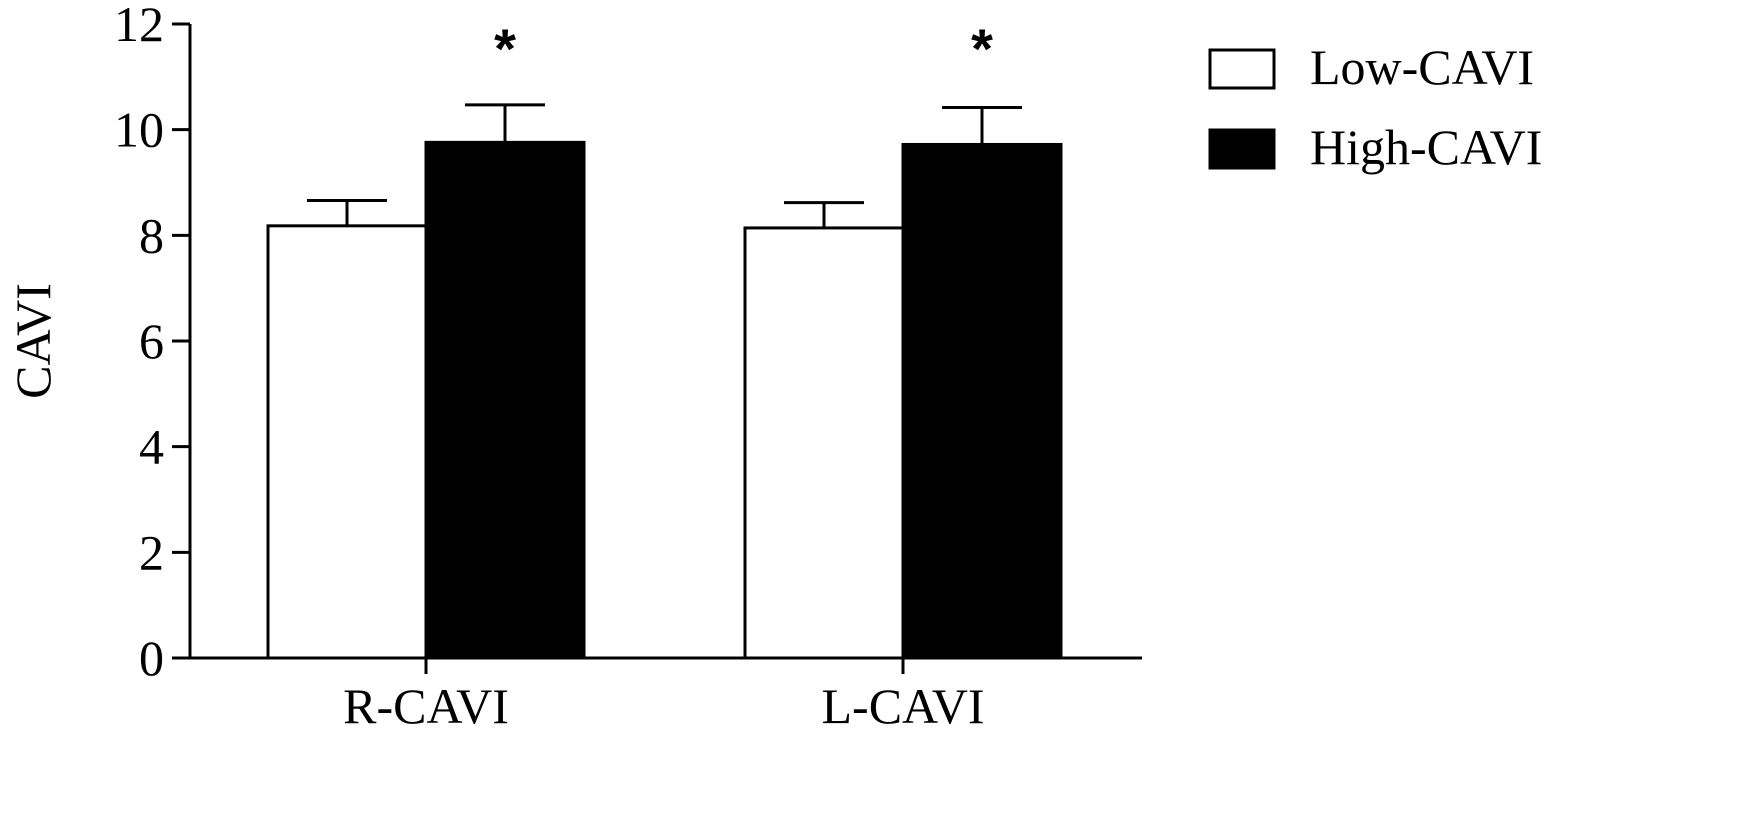 This screenshot has height=822, width=1749. Describe the element at coordinates (1426, 147) in the screenshot. I see `legend-label: High-CAVI` at that location.